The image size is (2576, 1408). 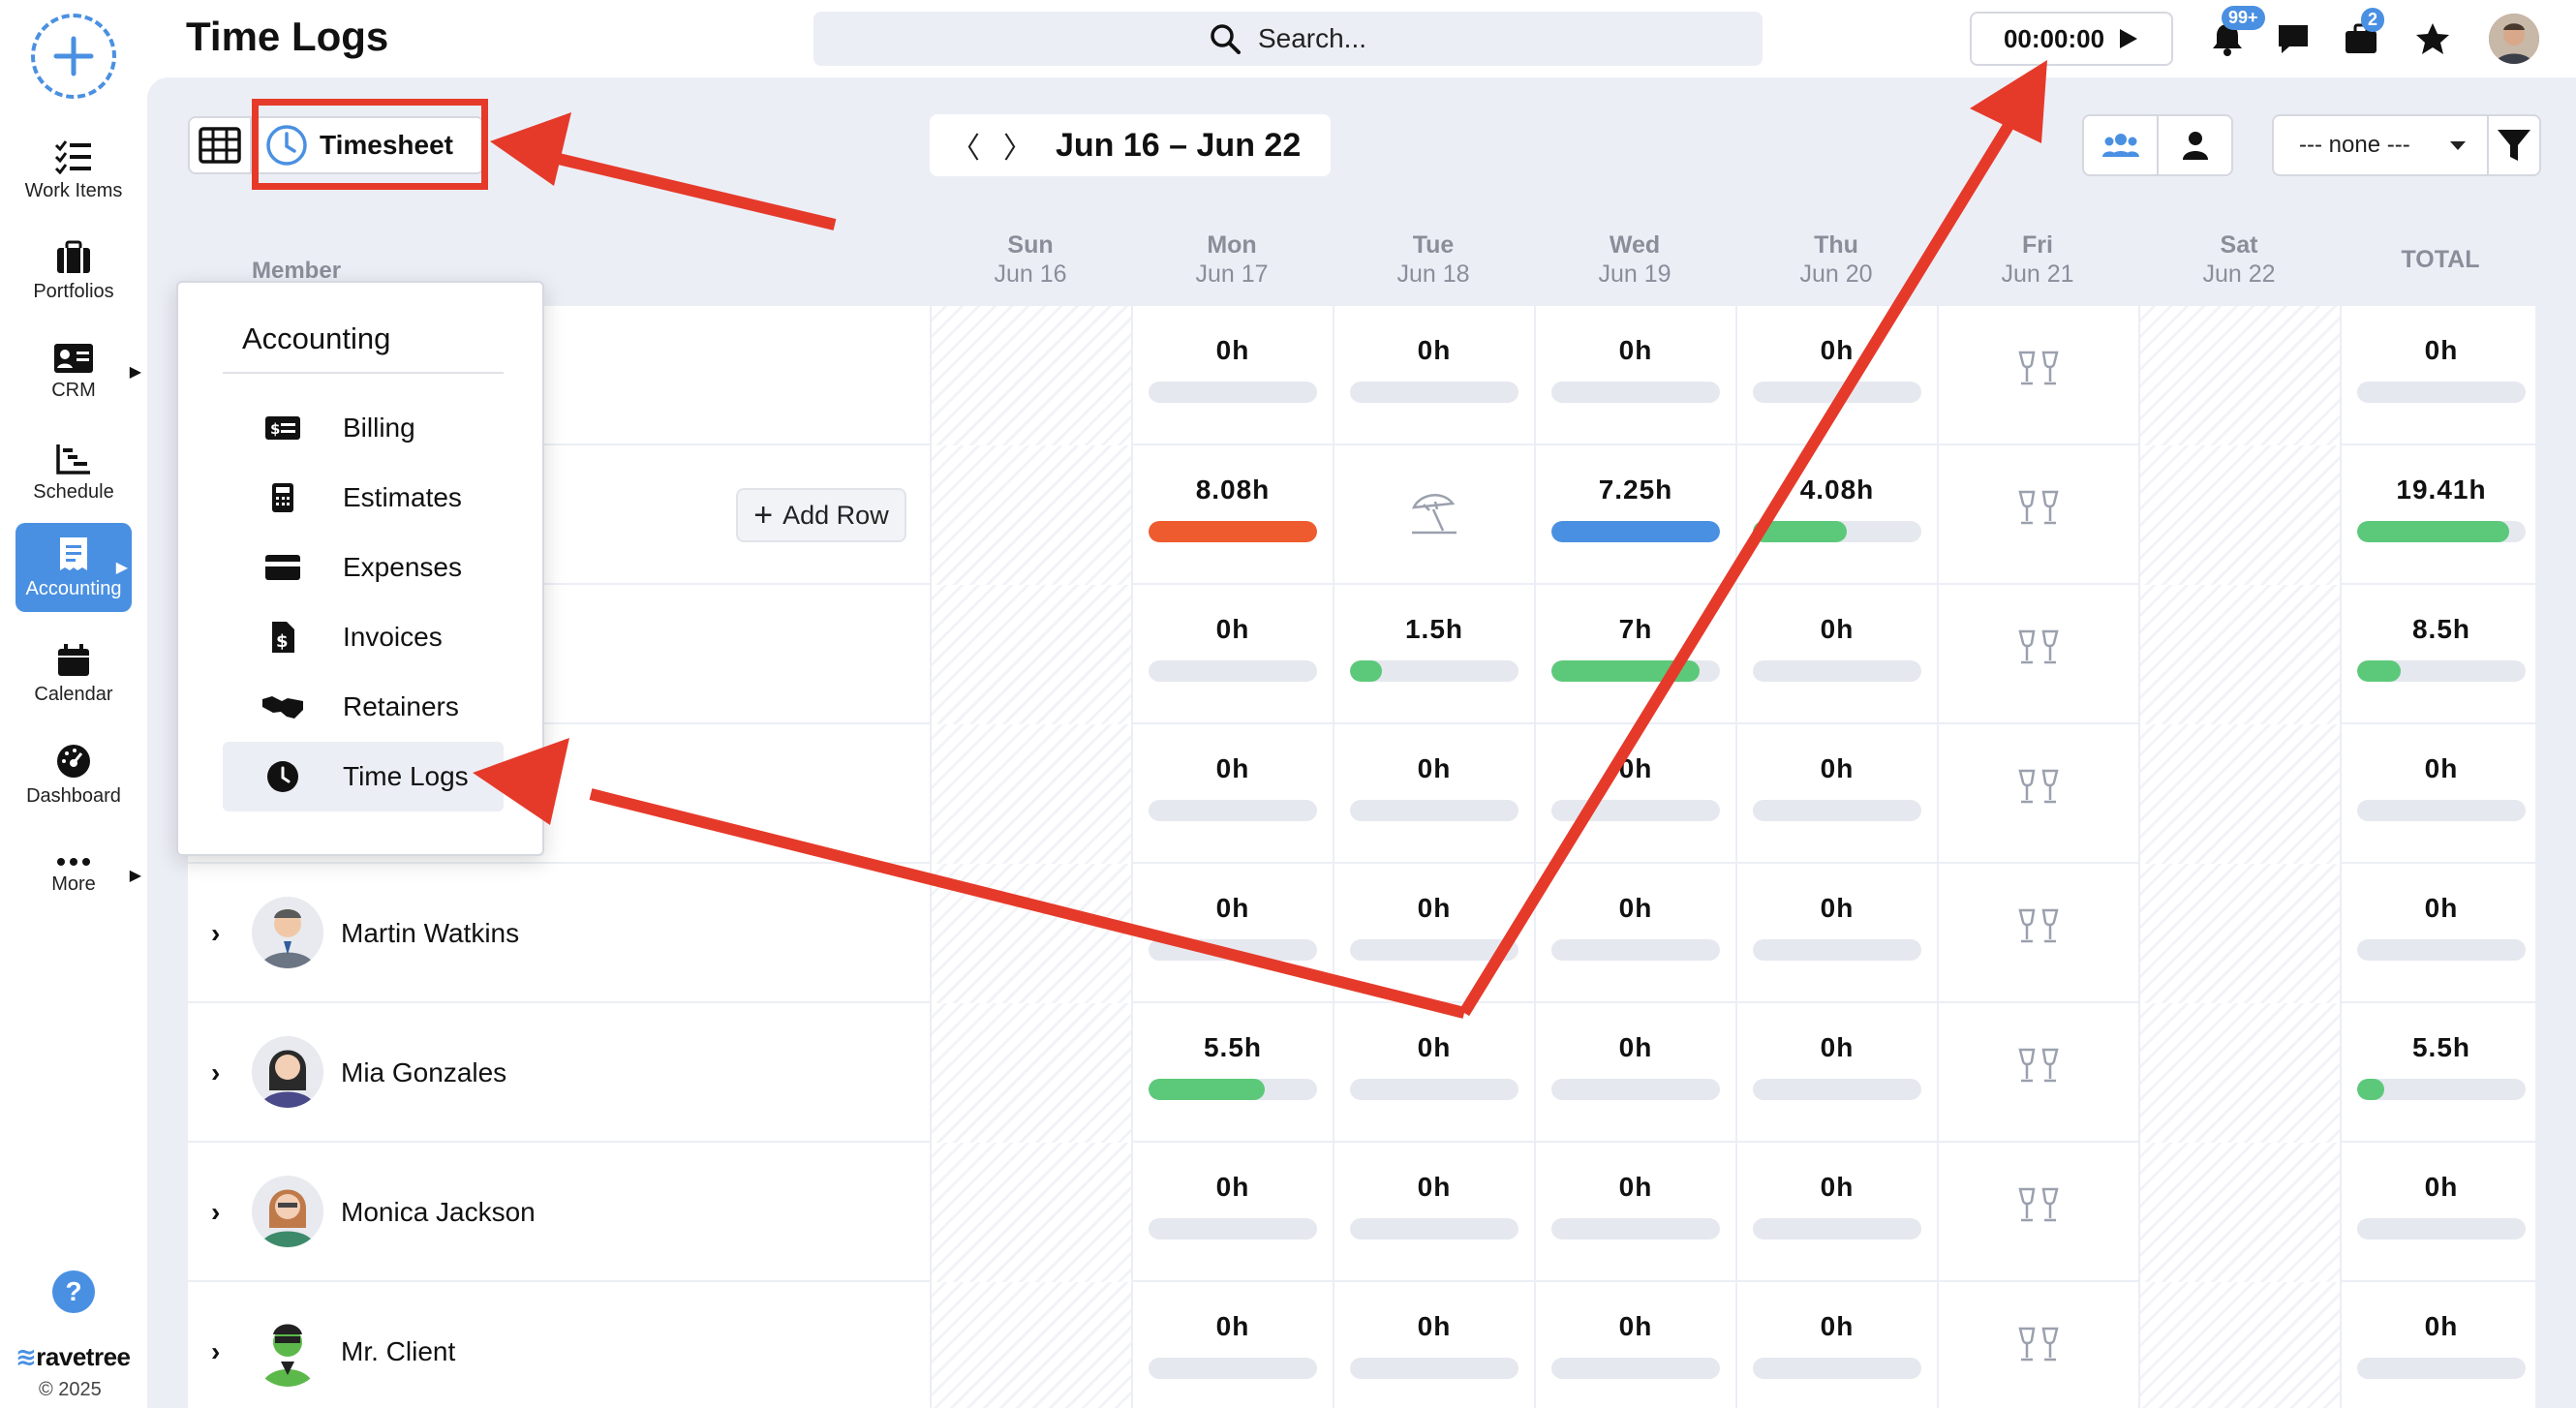 I want to click on single-user-view-button, so click(x=2195, y=145).